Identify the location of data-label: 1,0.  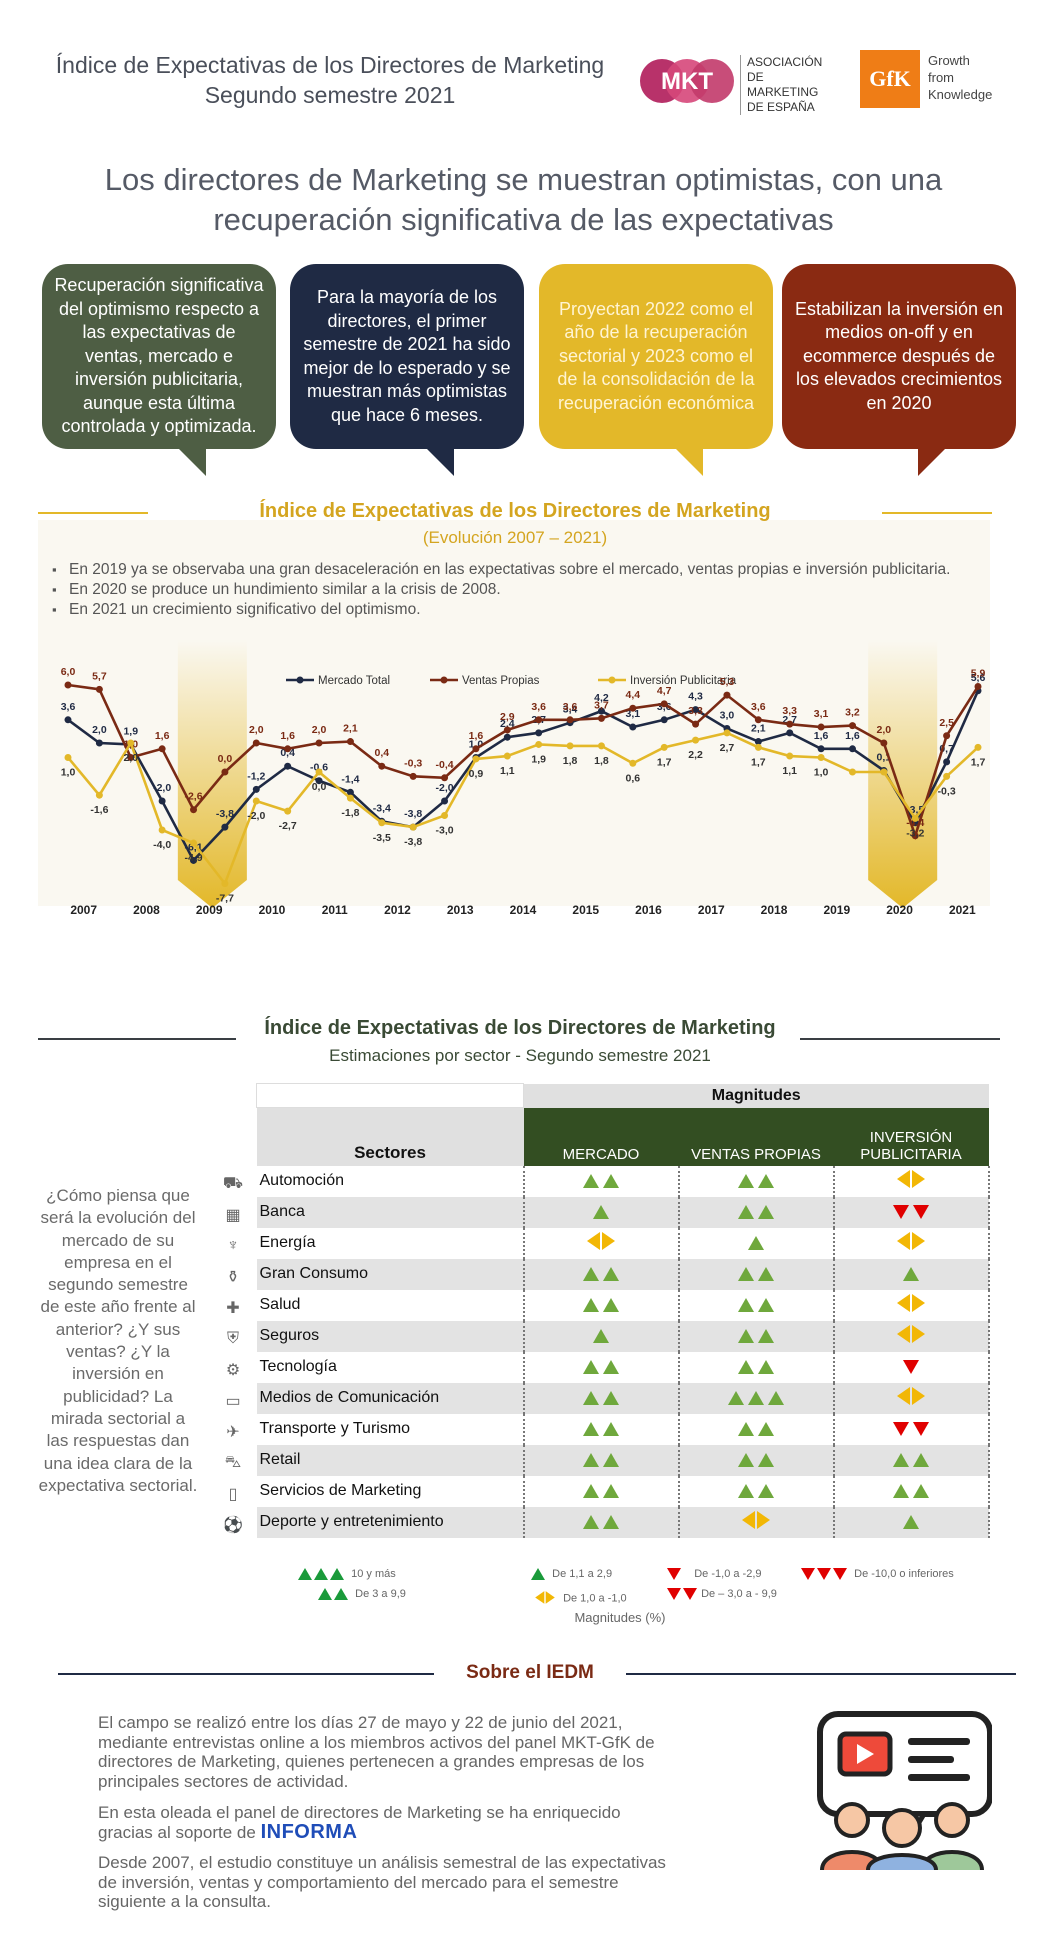
(821, 773).